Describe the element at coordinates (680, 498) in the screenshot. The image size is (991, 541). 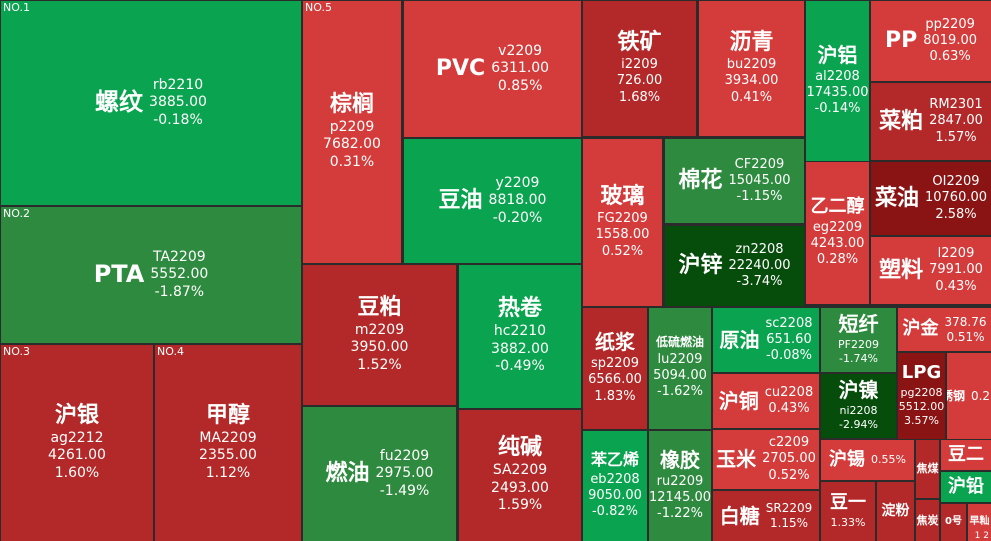
I see `quote-info: ru2209 12145.00 -1.22%` at that location.